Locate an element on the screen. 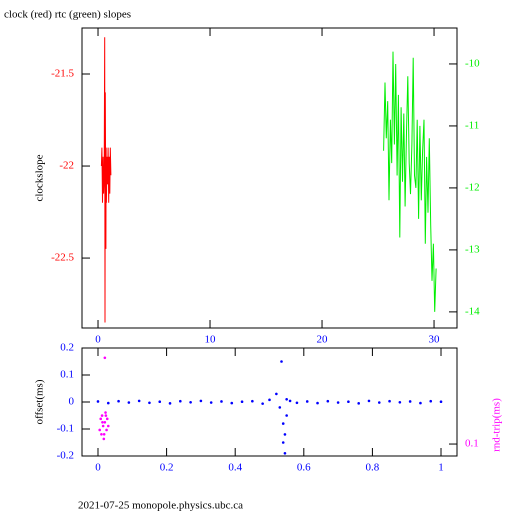 The width and height of the screenshot is (512, 517). y-tick-label: -22.5 is located at coordinates (62, 258).